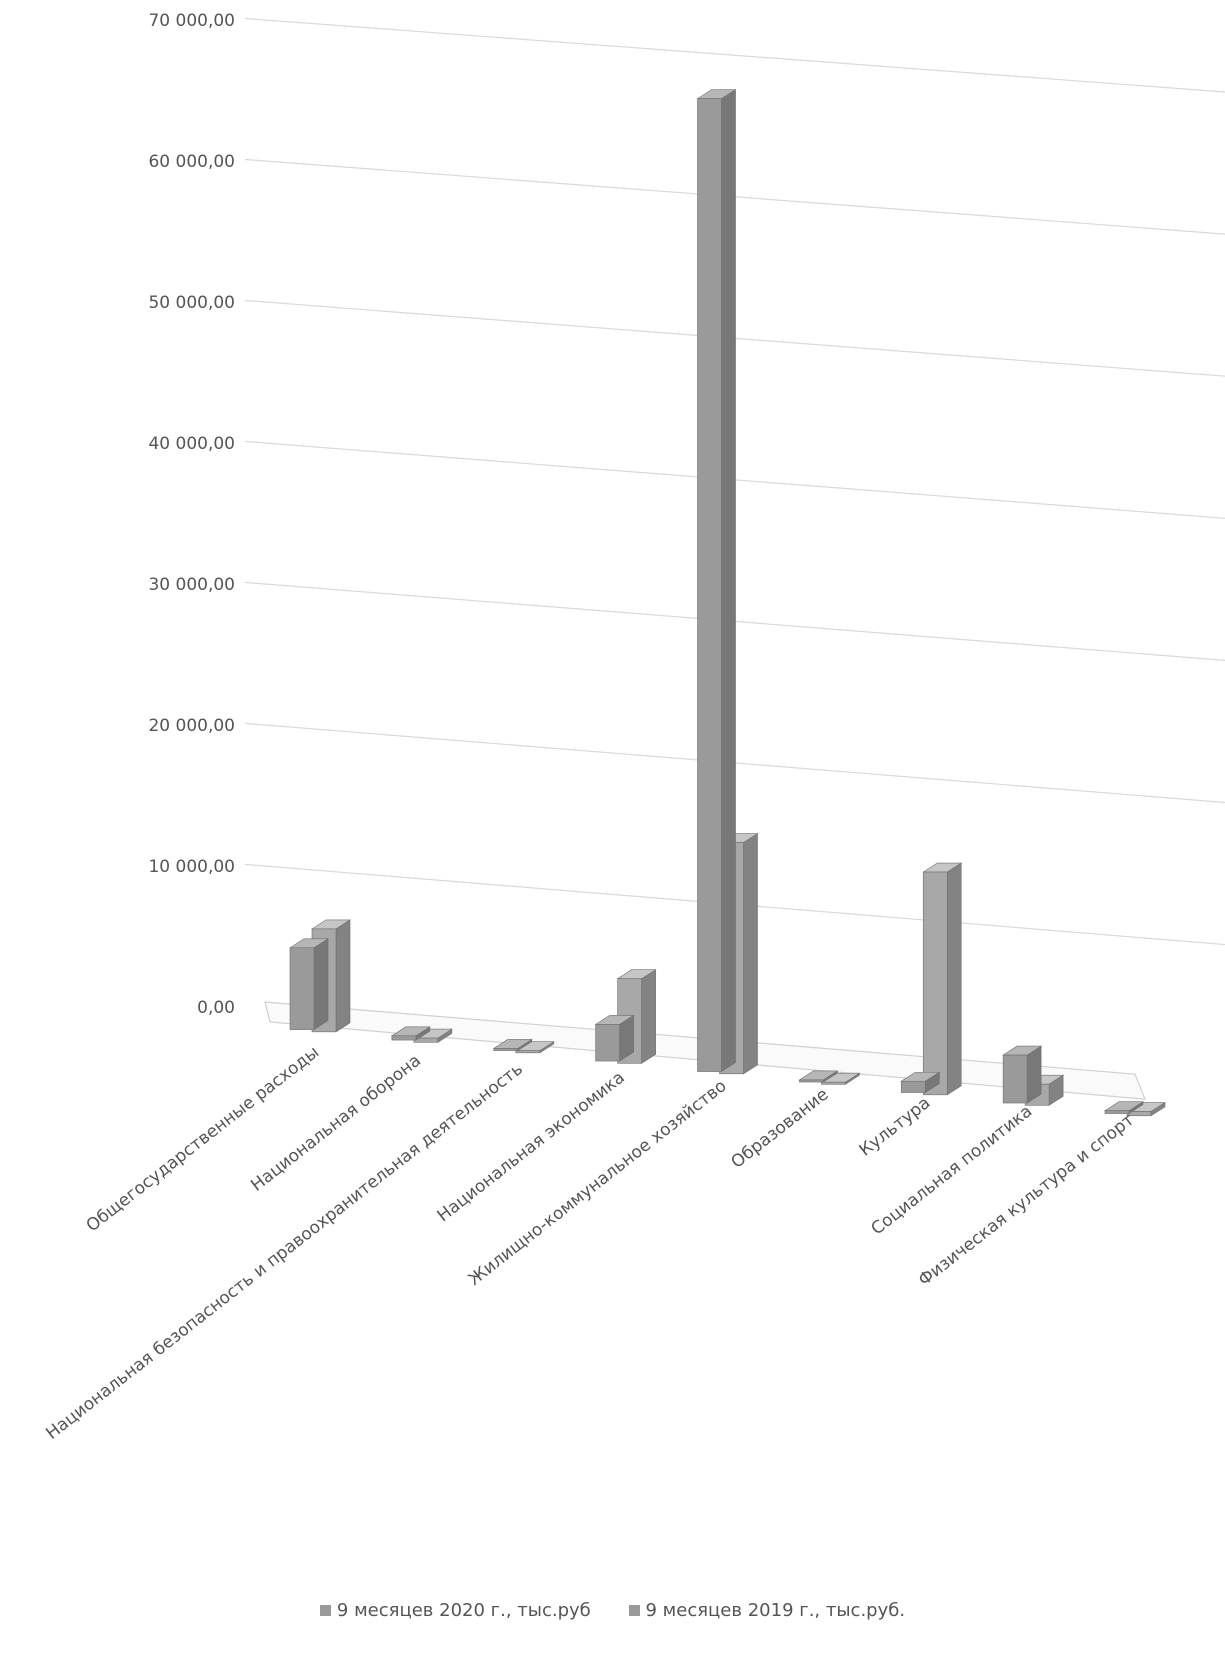  I want to click on x-tick-label: Физическая культура и спорт, so click(1026, 1200).